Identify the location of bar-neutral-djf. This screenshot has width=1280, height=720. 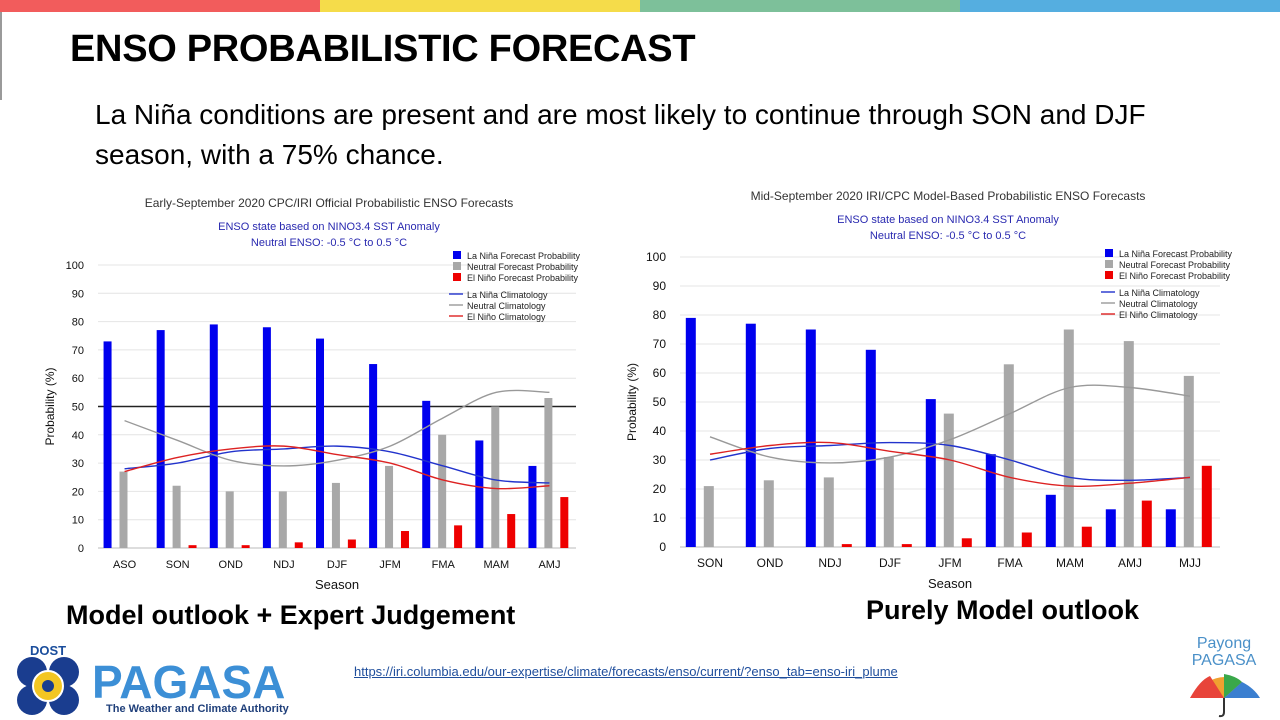
(335, 515).